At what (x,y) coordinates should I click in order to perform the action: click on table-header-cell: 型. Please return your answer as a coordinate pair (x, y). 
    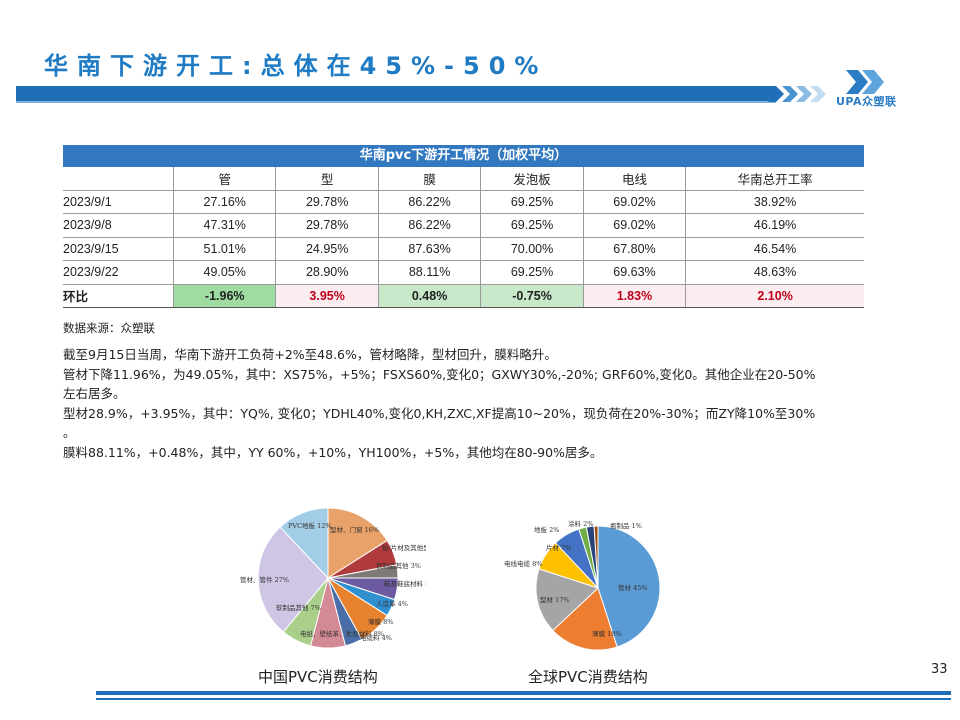
    Looking at the image, I should click on (327, 179).